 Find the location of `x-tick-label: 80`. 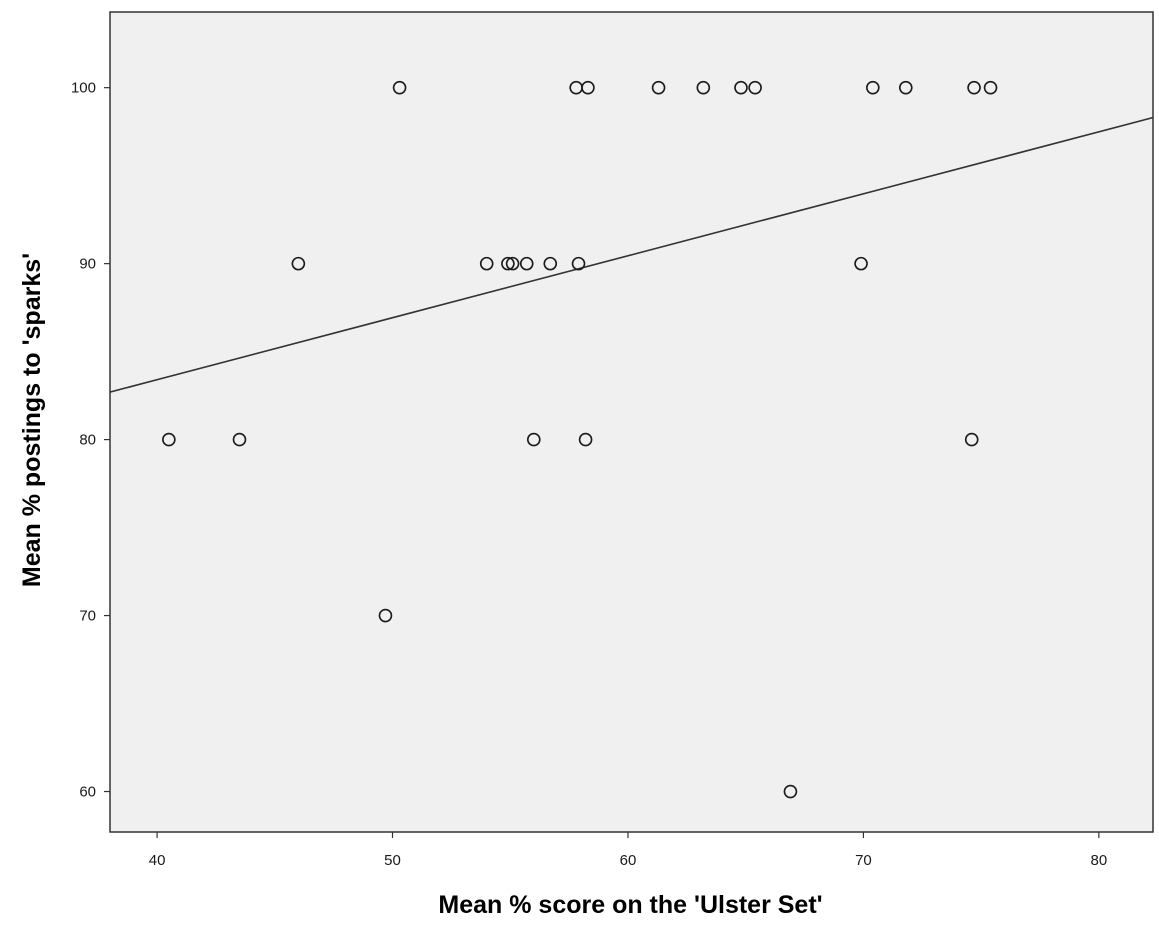

x-tick-label: 80 is located at coordinates (1099, 860).